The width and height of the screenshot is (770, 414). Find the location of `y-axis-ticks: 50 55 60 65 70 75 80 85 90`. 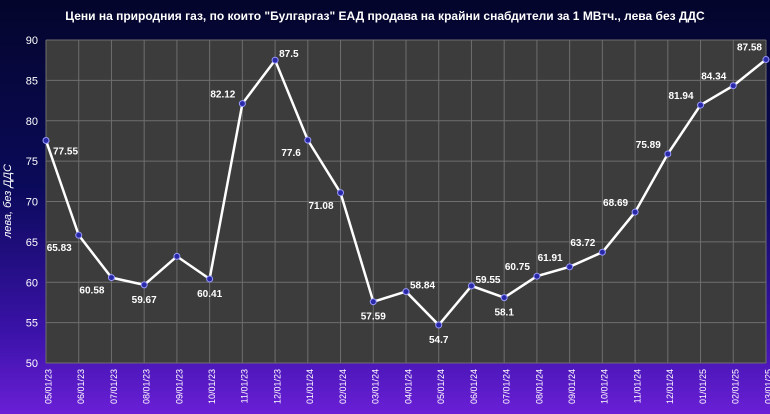

y-axis-ticks: 50 55 60 65 70 75 80 85 90 is located at coordinates (32, 202).